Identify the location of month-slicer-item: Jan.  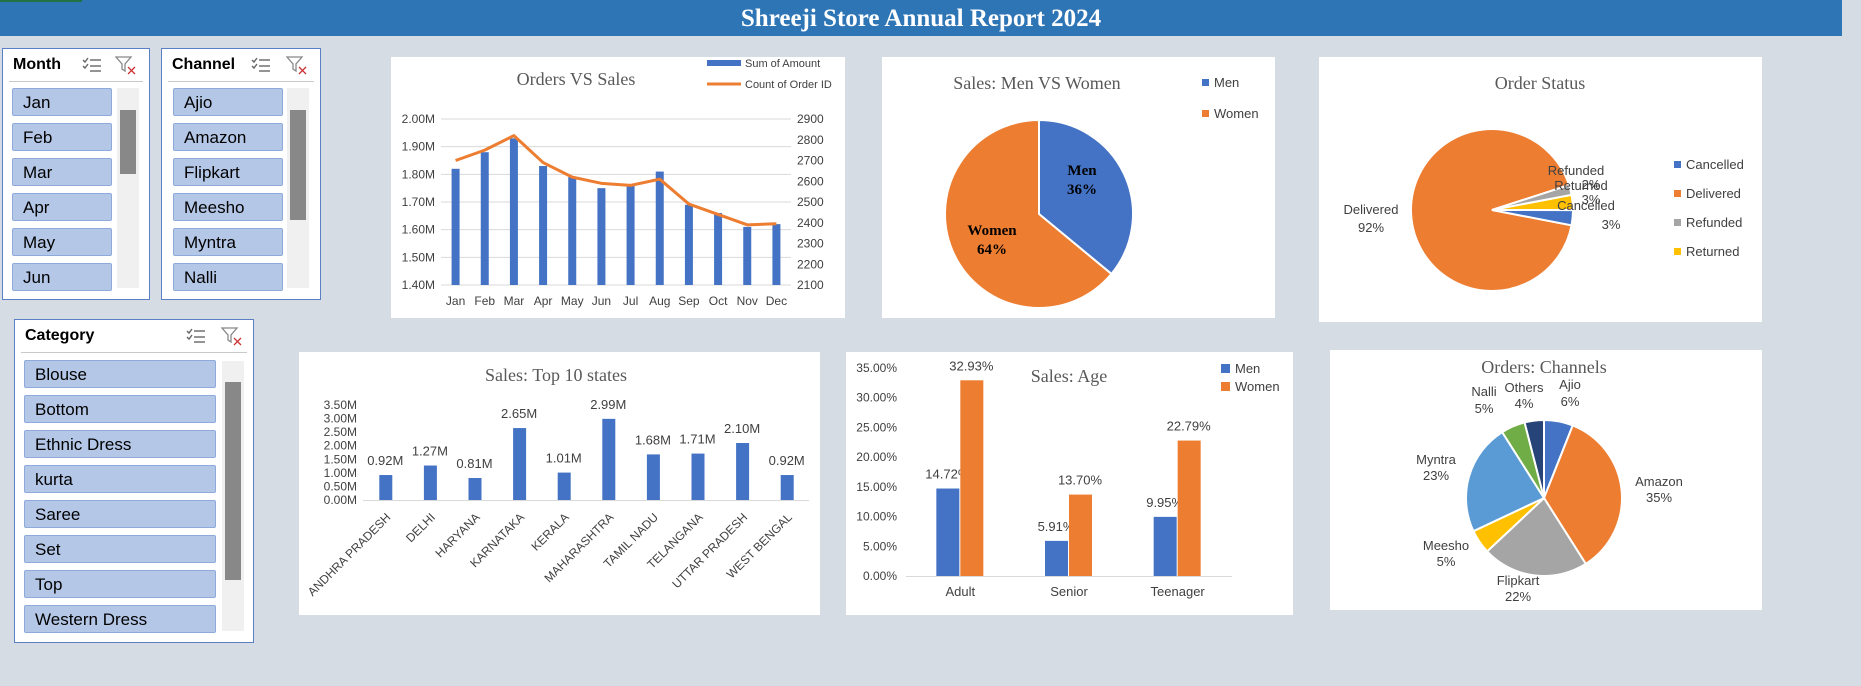
(62, 102).